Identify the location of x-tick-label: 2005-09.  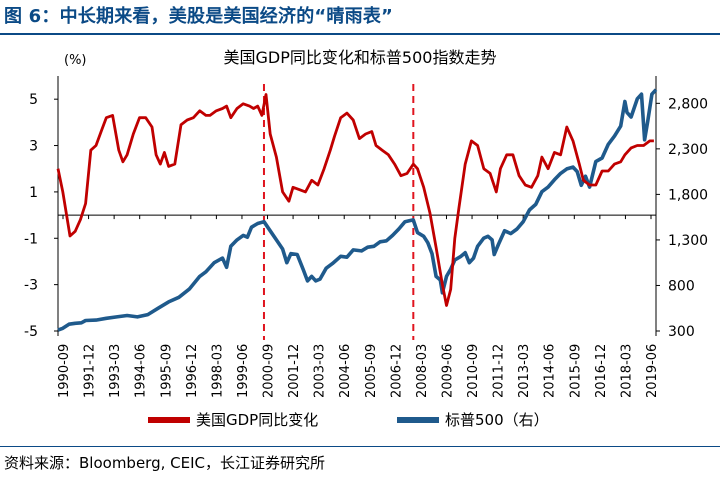
(371, 371).